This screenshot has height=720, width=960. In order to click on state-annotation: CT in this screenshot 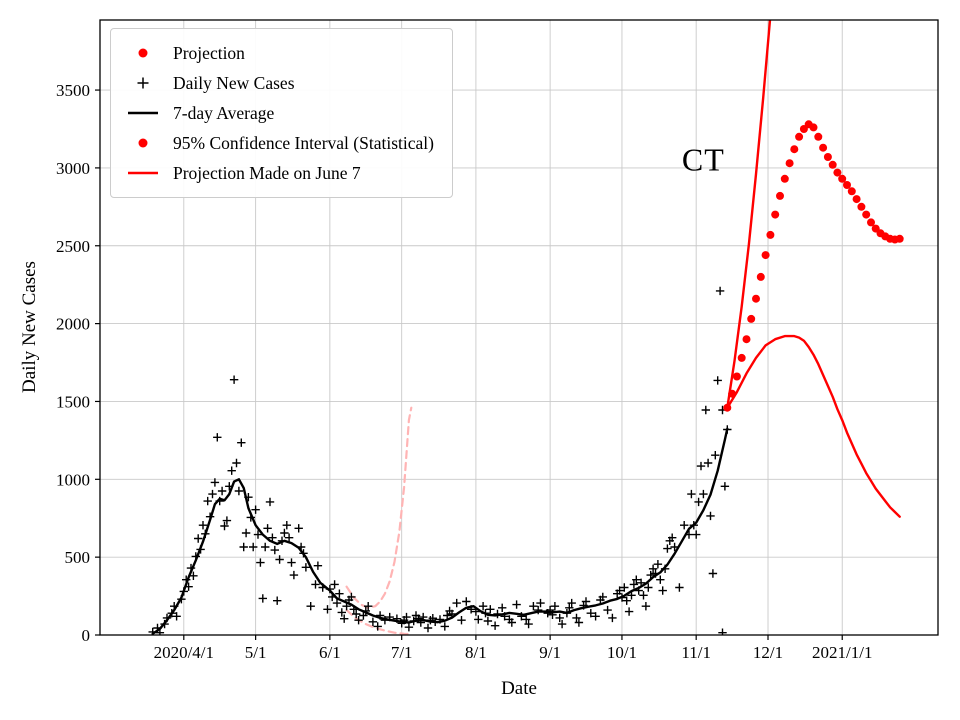, I will do `click(703, 159)`.